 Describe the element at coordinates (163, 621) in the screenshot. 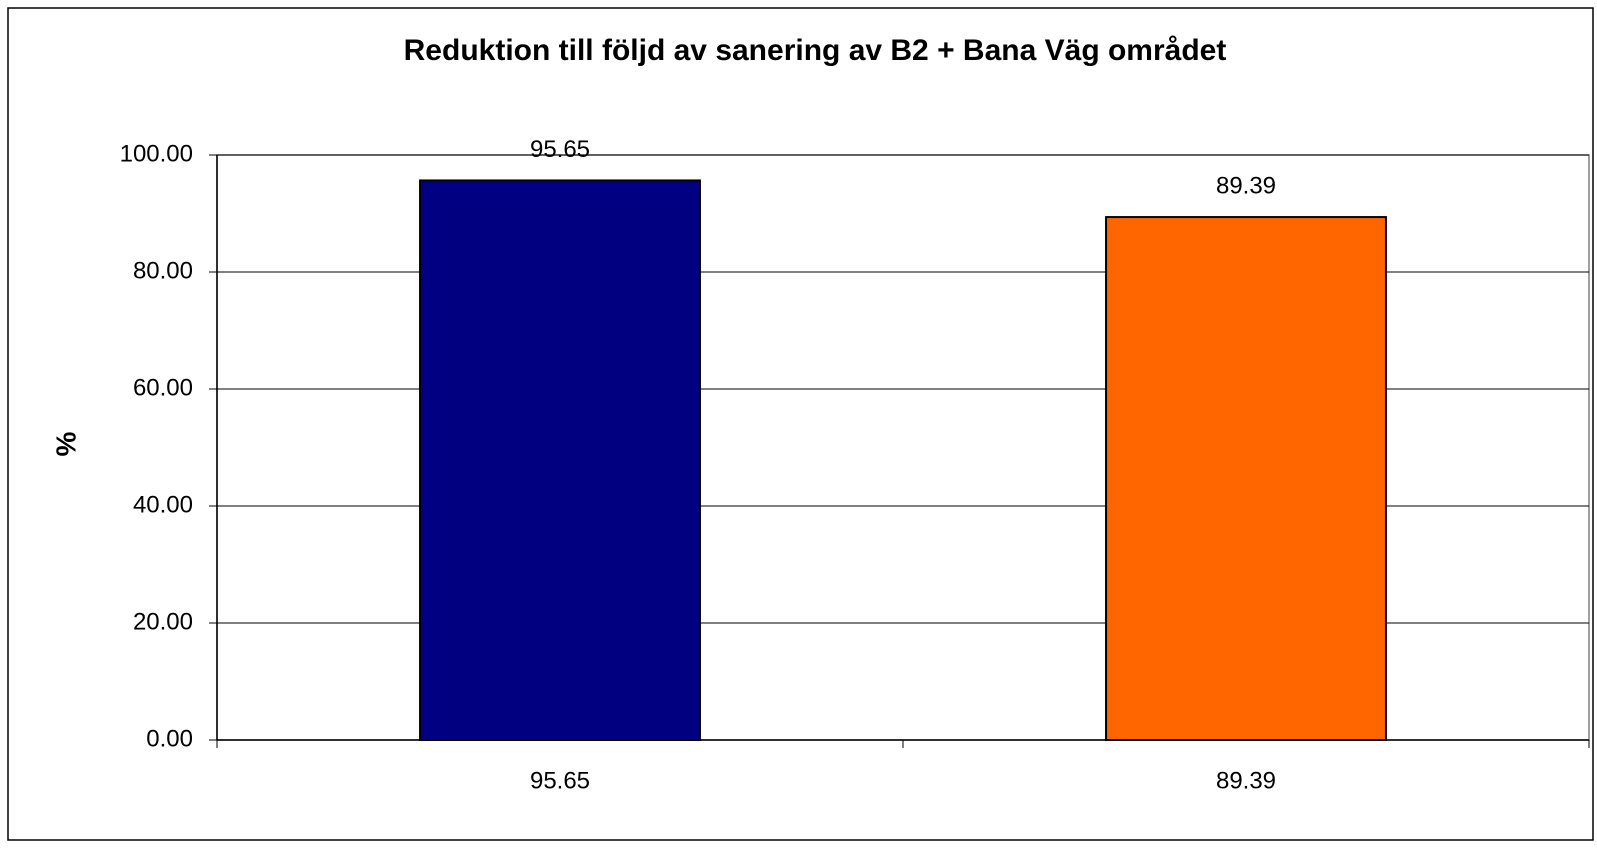

I see `y-tick-label: 20.00` at that location.